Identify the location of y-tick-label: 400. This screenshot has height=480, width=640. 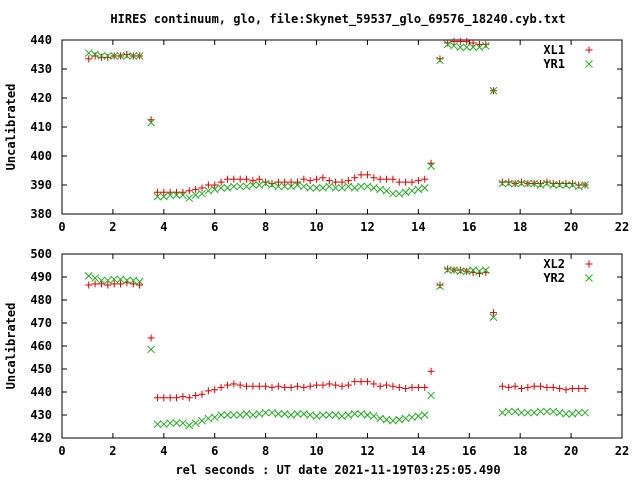
(41, 156).